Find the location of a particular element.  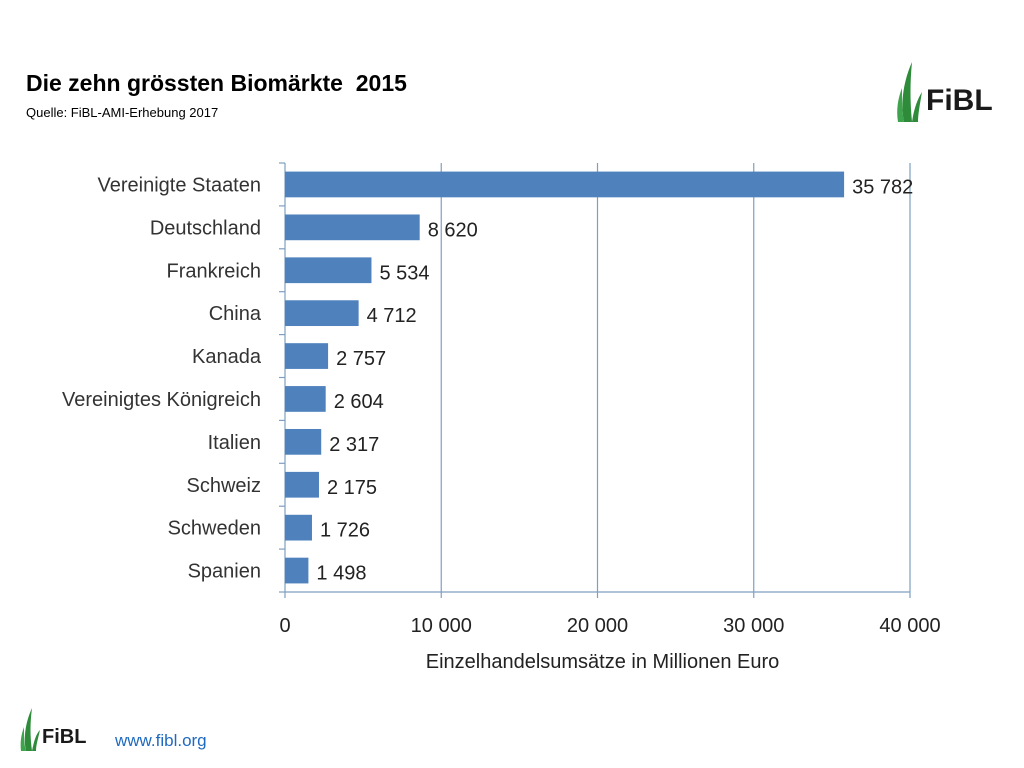

fibl-logo-bottom: FiBL is located at coordinates (53, 729).